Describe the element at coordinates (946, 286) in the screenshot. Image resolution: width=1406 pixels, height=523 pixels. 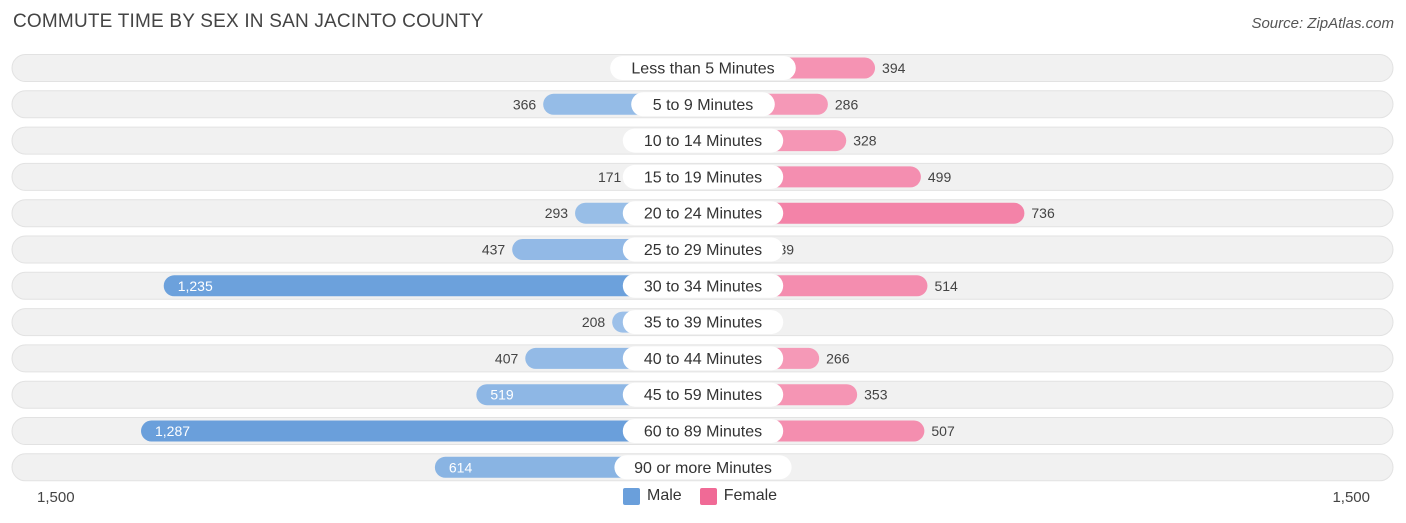
I see `value-label-female: 514` at that location.